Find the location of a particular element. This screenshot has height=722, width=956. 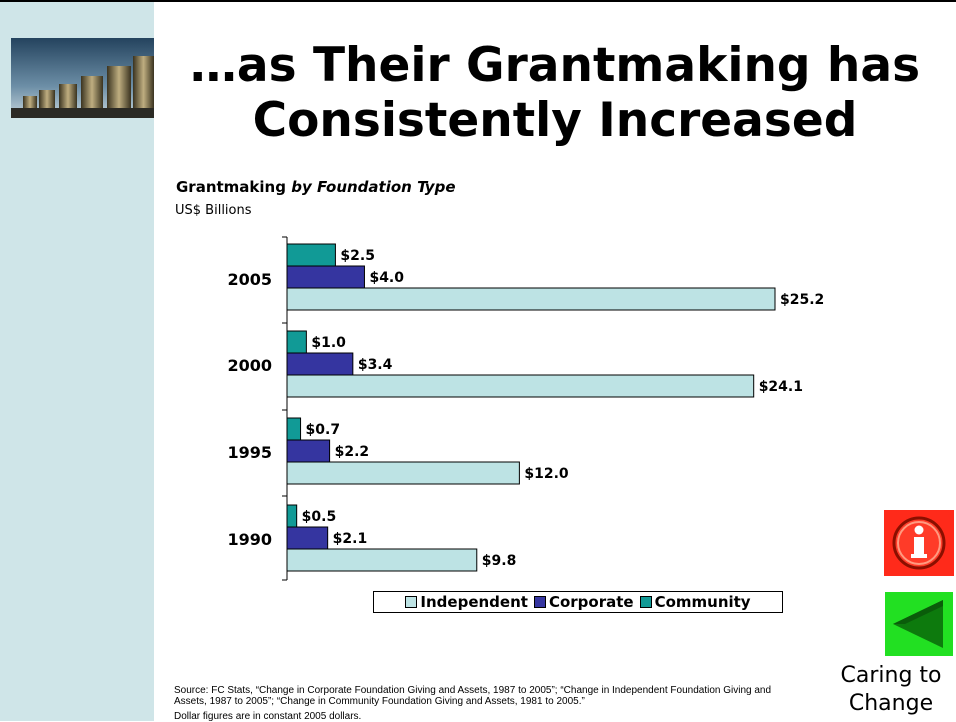

category-label-2005: 2005 is located at coordinates (249, 279).